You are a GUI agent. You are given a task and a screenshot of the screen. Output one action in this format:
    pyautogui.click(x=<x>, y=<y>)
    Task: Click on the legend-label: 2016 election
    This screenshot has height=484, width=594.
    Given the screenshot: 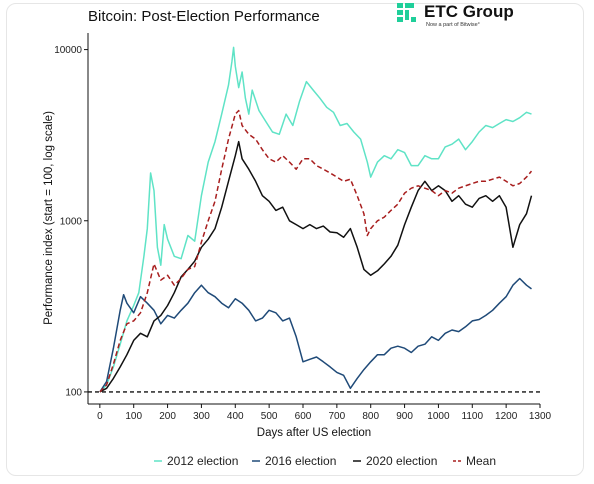 What is the action you would take?
    pyautogui.click(x=300, y=461)
    